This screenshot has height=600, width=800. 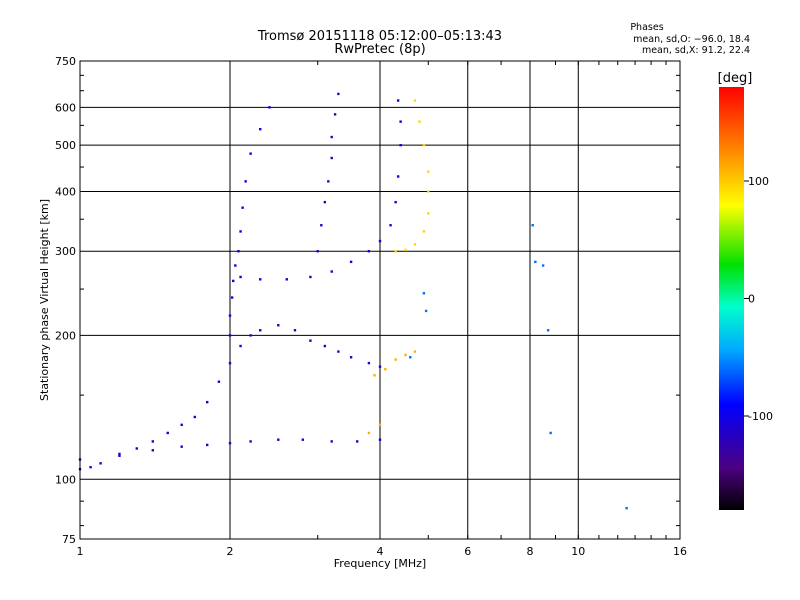 What do you see at coordinates (530, 551) in the screenshot?
I see `x-tick-label: 8` at bounding box center [530, 551].